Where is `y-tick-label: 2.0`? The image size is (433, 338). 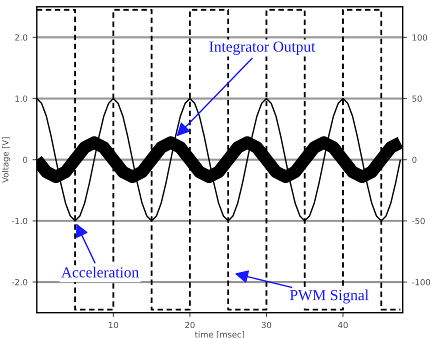
y-tick-label: 2.0 is located at coordinates (21, 37).